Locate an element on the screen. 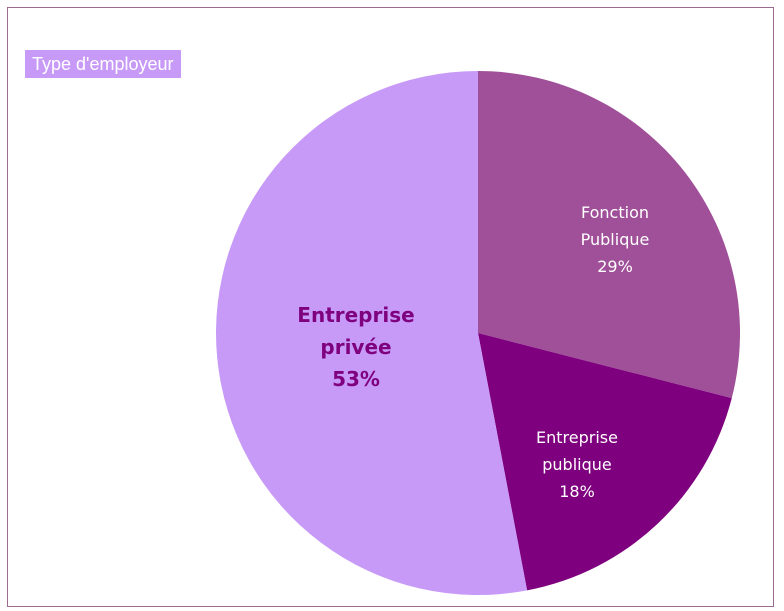 The image size is (784, 611). slice-name-line: Publique is located at coordinates (615, 239).